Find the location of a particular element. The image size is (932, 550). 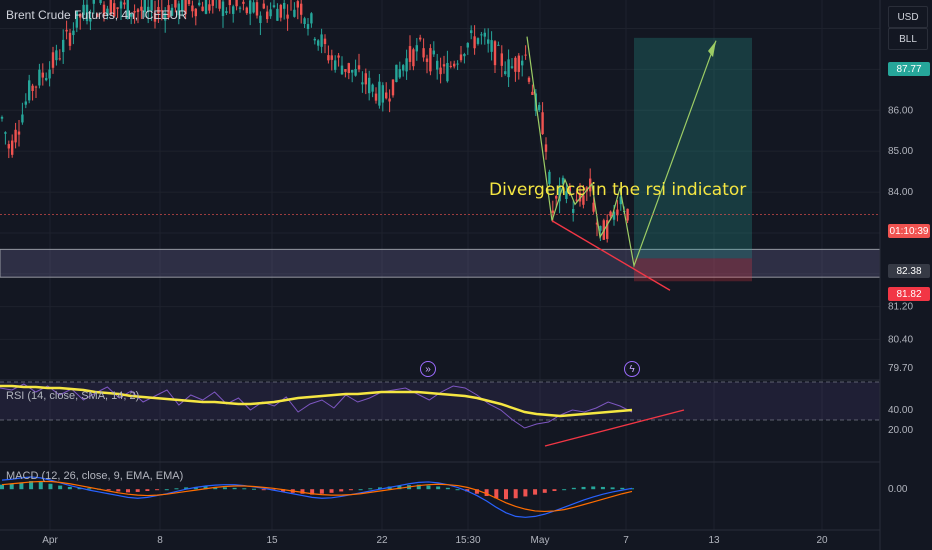

currency-button: USD is located at coordinates (908, 17).